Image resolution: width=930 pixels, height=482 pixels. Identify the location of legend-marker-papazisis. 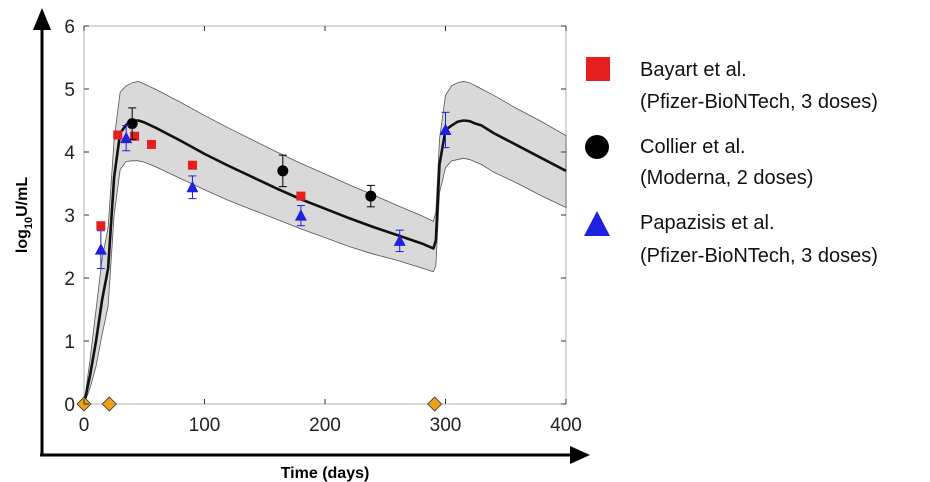
(597, 223).